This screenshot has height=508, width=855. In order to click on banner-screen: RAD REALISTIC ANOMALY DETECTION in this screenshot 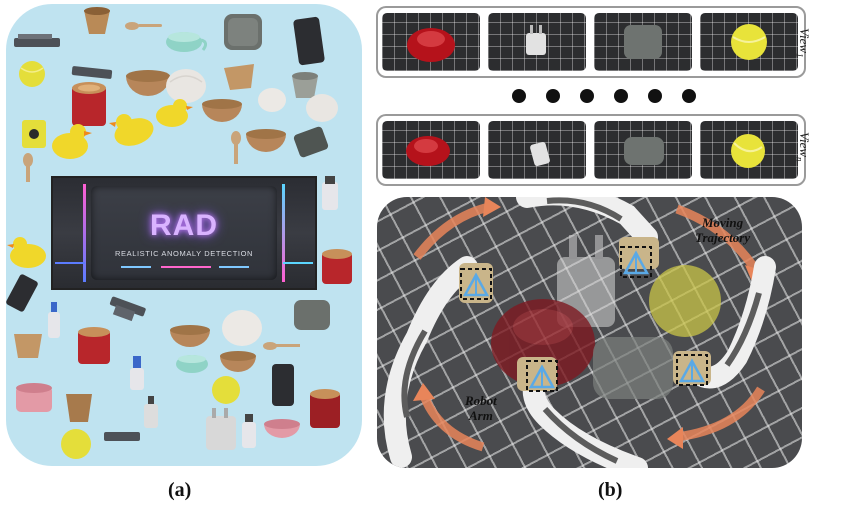, I will do `click(184, 233)`.